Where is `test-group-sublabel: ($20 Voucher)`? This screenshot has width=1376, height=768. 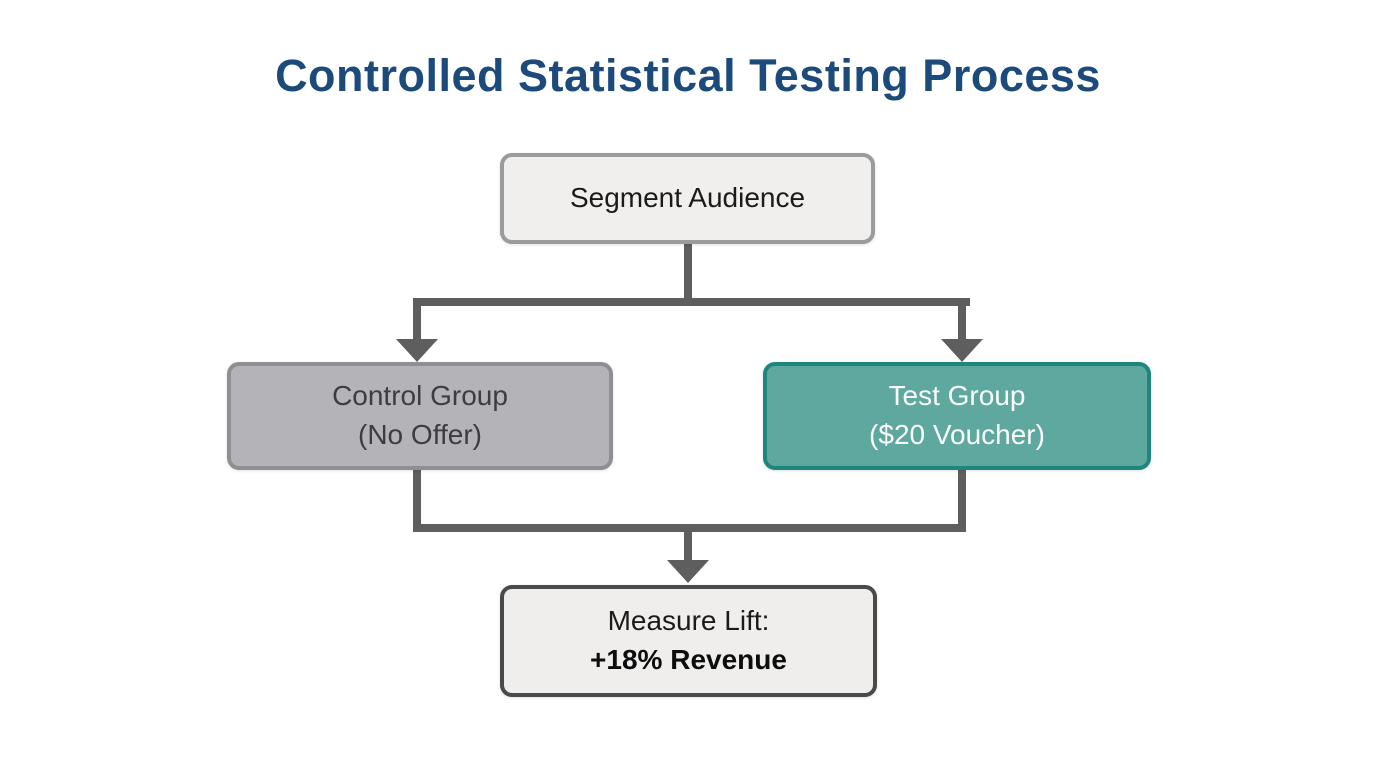
test-group-sublabel: ($20 Voucher) is located at coordinates (957, 434).